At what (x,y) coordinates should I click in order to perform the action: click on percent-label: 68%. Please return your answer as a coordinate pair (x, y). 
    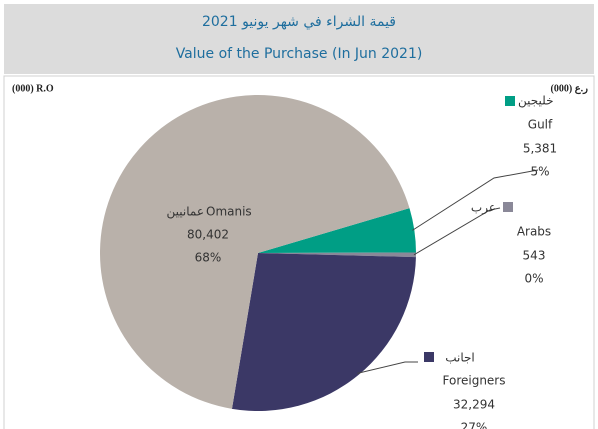
    Looking at the image, I should click on (208, 258).